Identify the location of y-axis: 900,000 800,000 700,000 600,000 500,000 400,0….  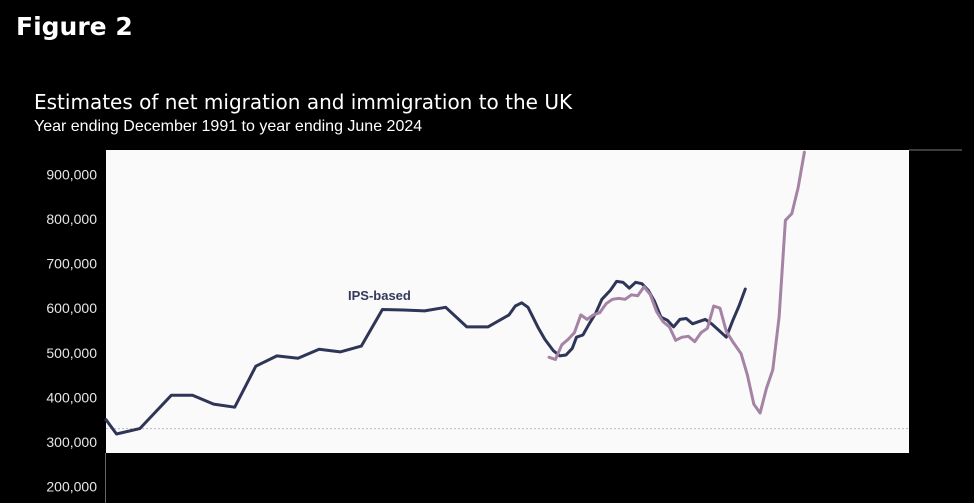
(71, 330).